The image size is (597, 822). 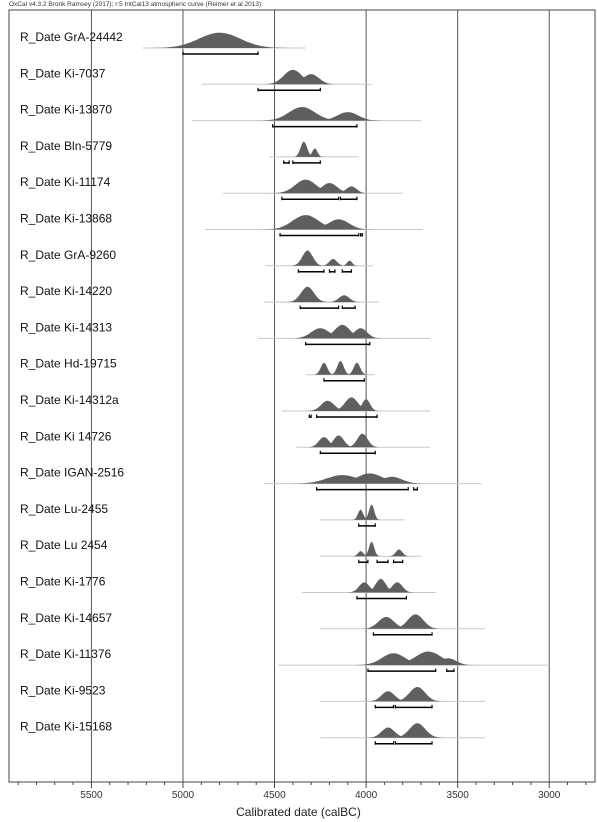 What do you see at coordinates (66, 436) in the screenshot?
I see `distribution-label: R_Date Ki 14726` at bounding box center [66, 436].